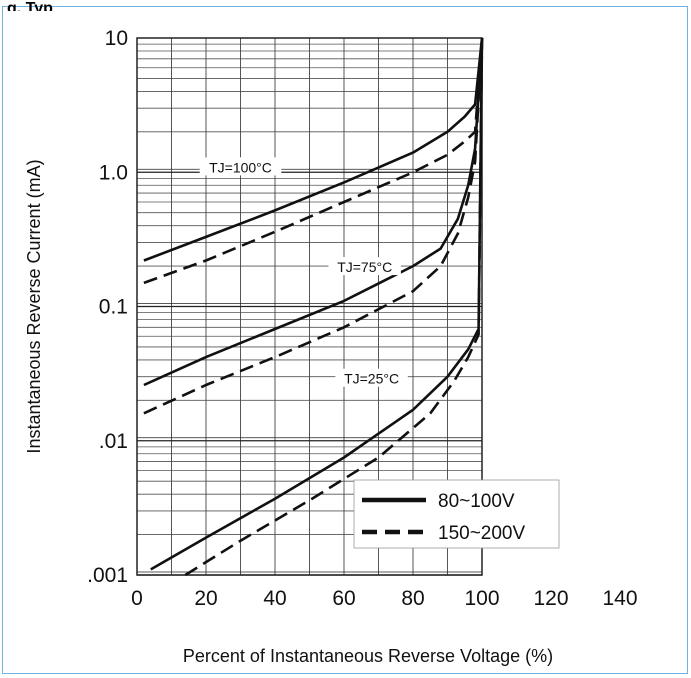 The image size is (691, 678). Describe the element at coordinates (412, 598) in the screenshot. I see `x-tick-label: 80` at that location.